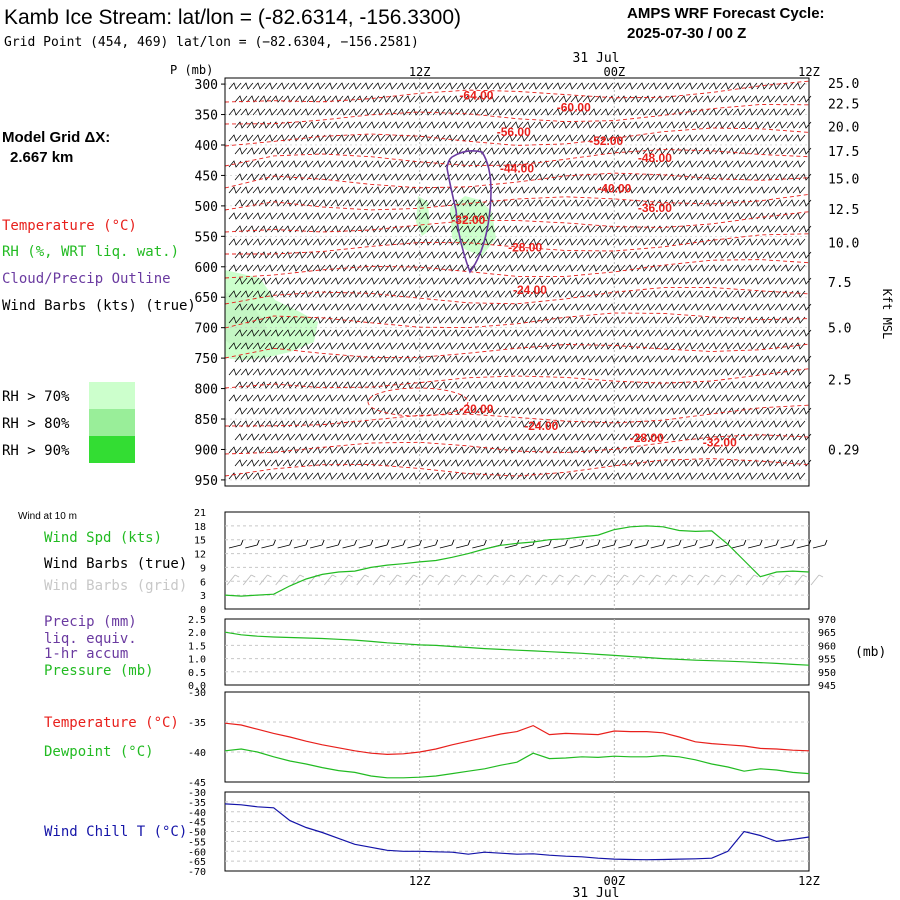 The width and height of the screenshot is (900, 900). I want to click on cloud-outline, so click(469, 212).